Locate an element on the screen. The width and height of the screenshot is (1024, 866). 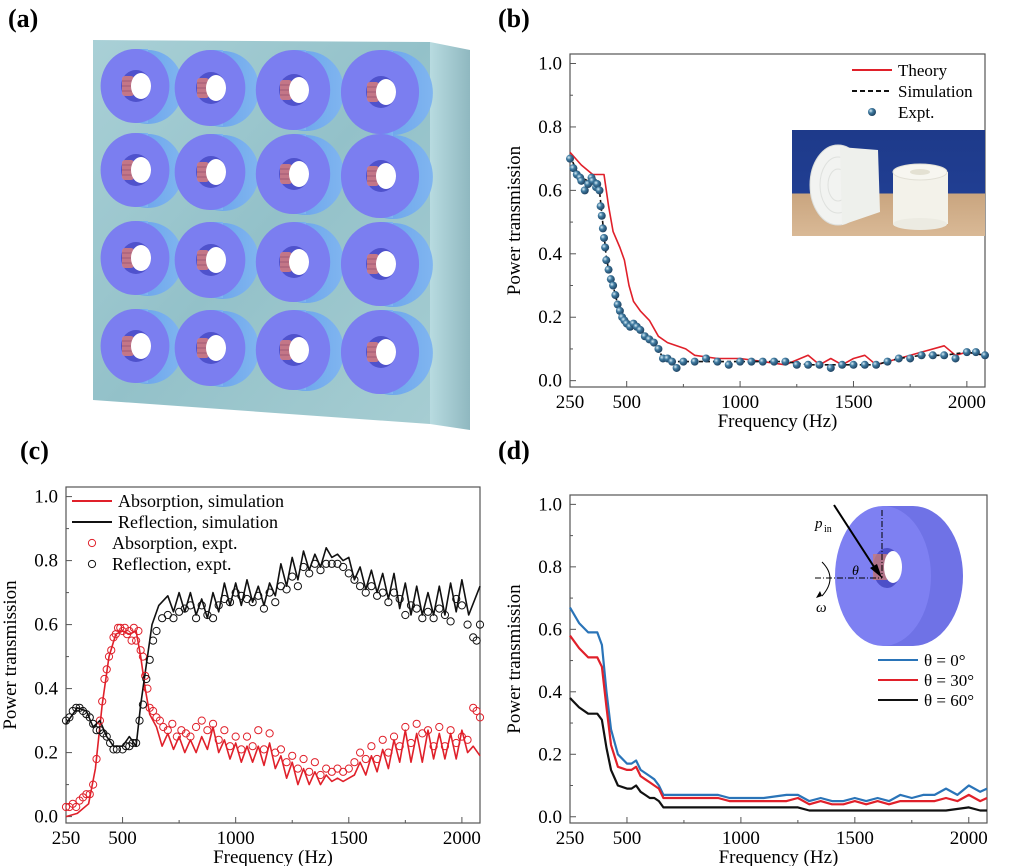
legend-label: θ = 60° is located at coordinates (949, 700).